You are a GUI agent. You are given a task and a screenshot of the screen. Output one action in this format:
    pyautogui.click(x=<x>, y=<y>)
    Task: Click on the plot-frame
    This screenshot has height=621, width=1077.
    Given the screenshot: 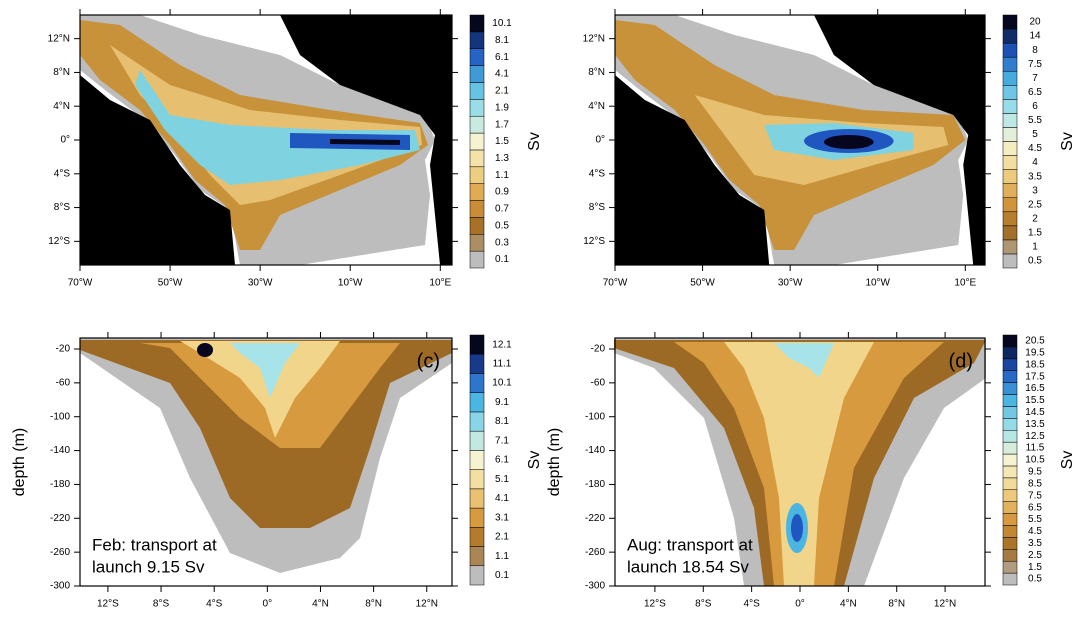 What is the action you would take?
    pyautogui.click(x=266, y=462)
    